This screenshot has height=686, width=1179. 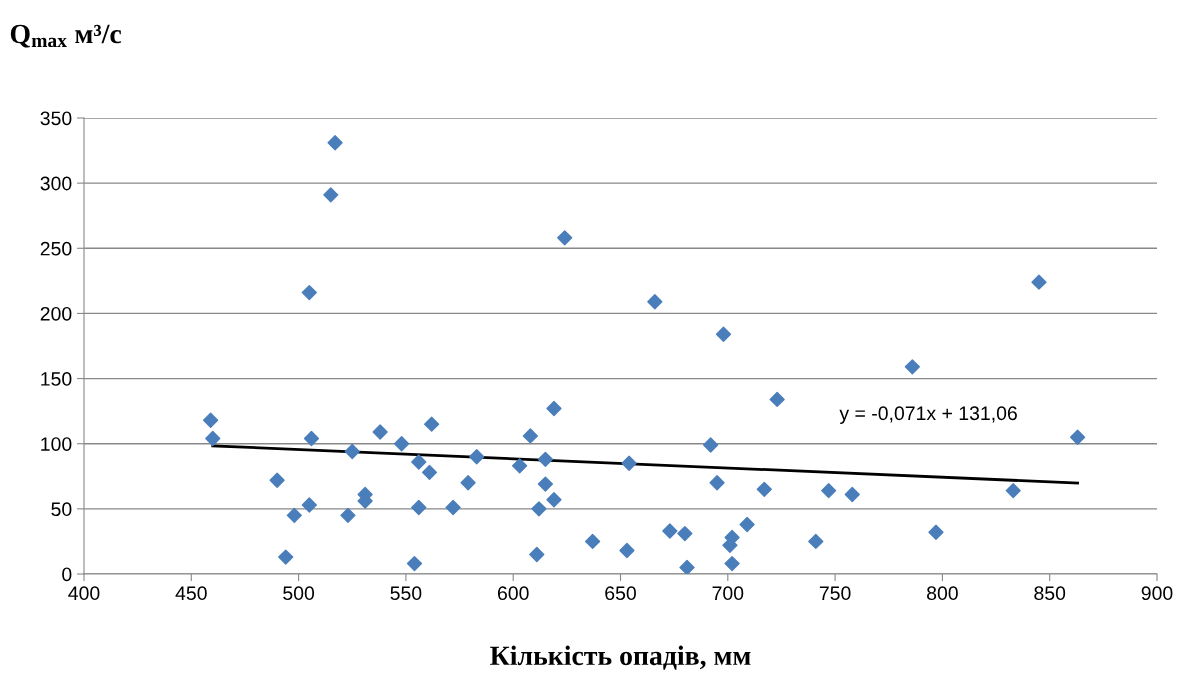 What do you see at coordinates (61, 509) in the screenshot?
I see `y-tick-label: 50` at bounding box center [61, 509].